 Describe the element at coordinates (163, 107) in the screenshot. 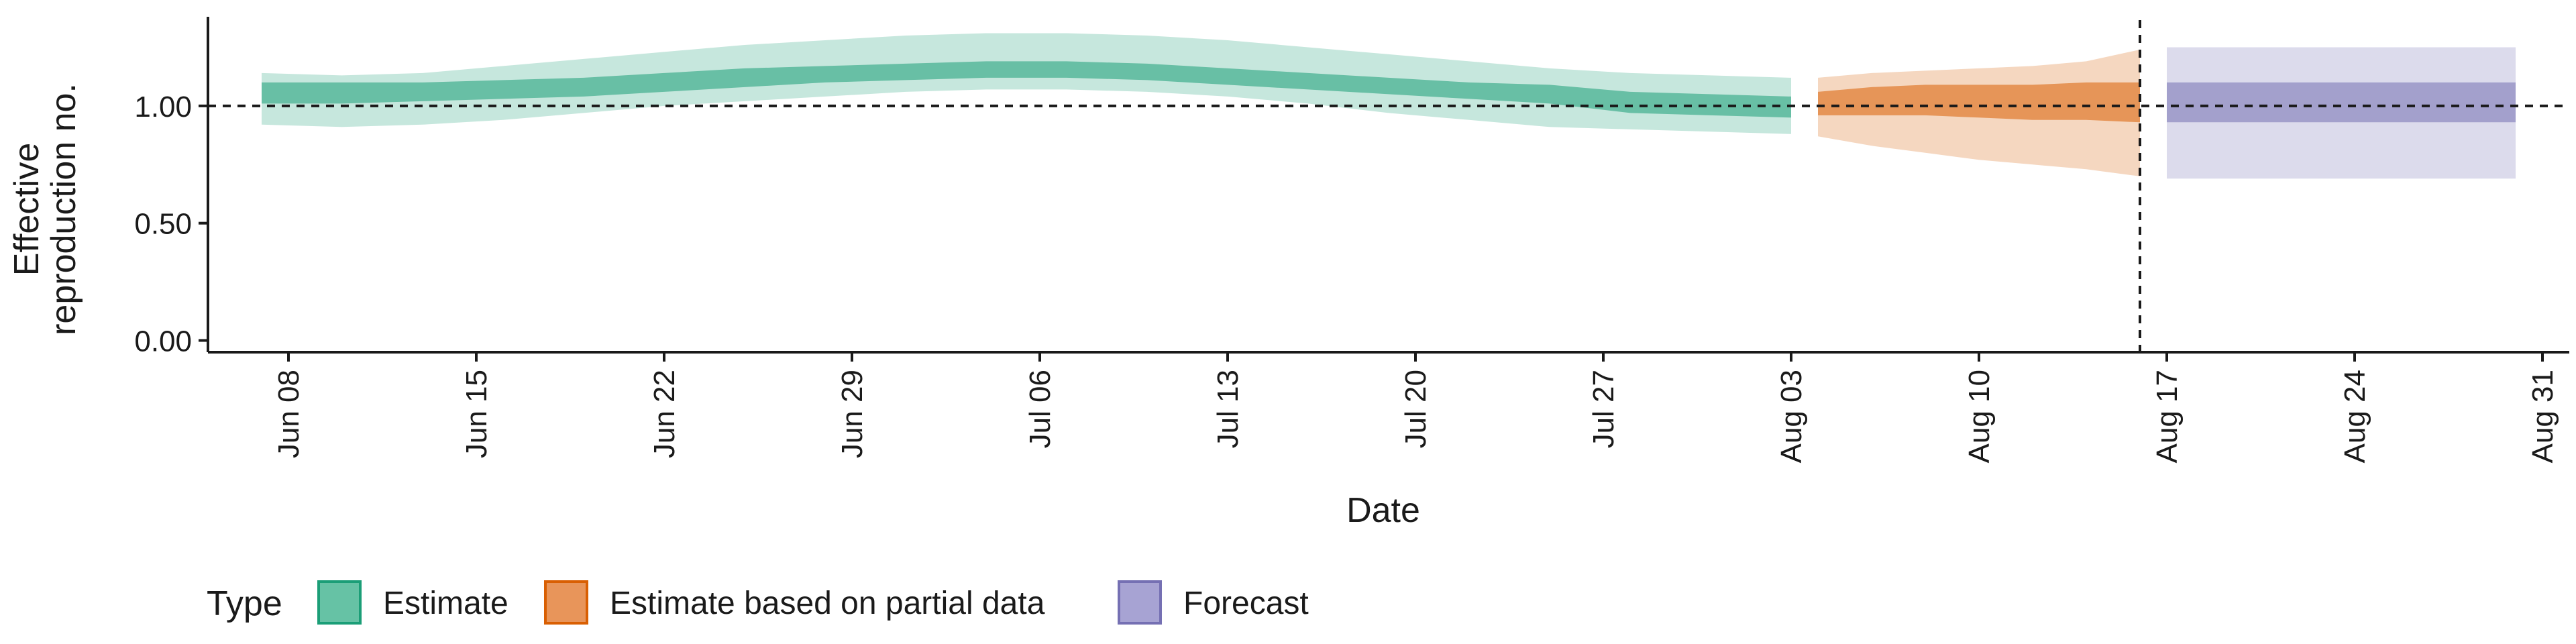

I see `y-tick-label: 1.00` at that location.